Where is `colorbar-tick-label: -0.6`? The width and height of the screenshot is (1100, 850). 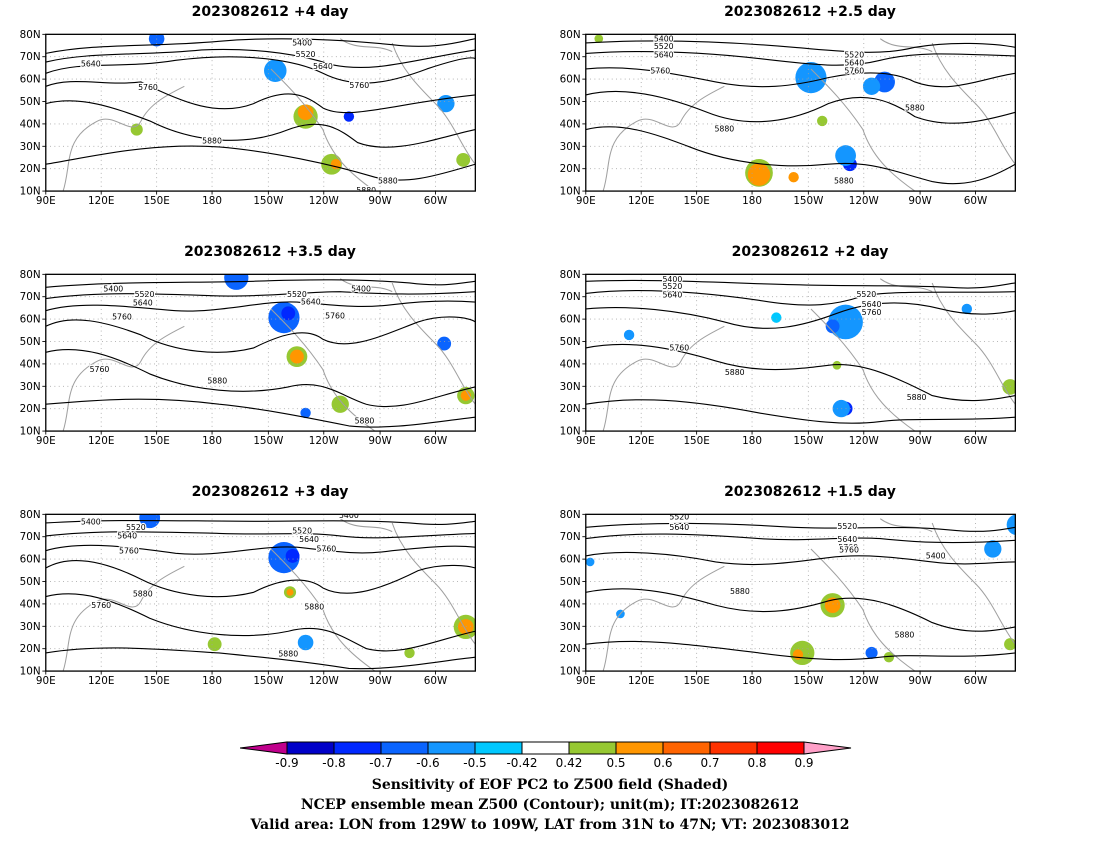 colorbar-tick-label: -0.6 is located at coordinates (427, 763).